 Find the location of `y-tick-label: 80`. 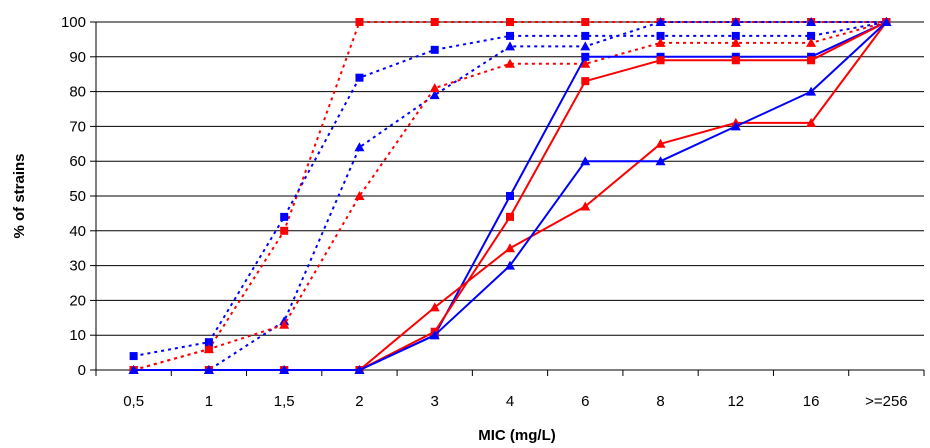

y-tick-label: 80 is located at coordinates (77, 92).